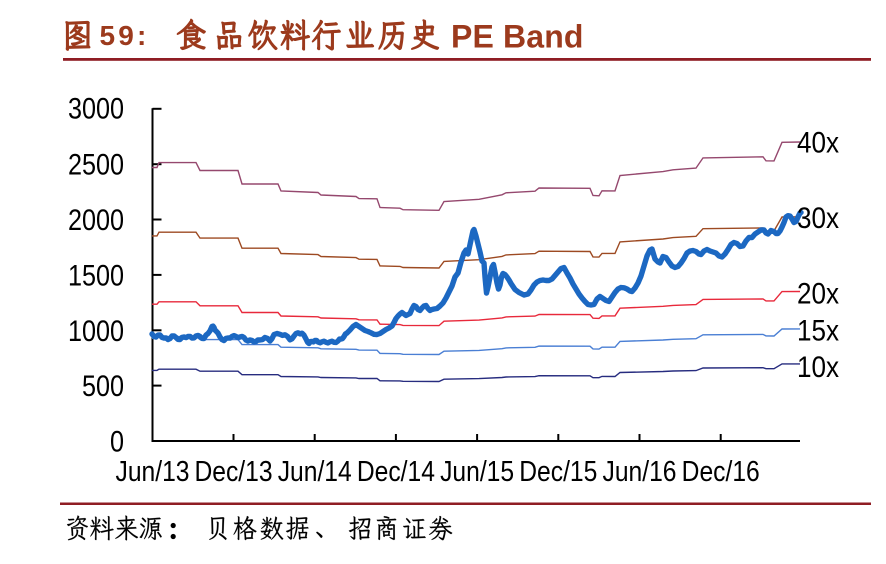 The width and height of the screenshot is (886, 564). What do you see at coordinates (818, 293) in the screenshot?
I see `svg-text: 20x` at bounding box center [818, 293].